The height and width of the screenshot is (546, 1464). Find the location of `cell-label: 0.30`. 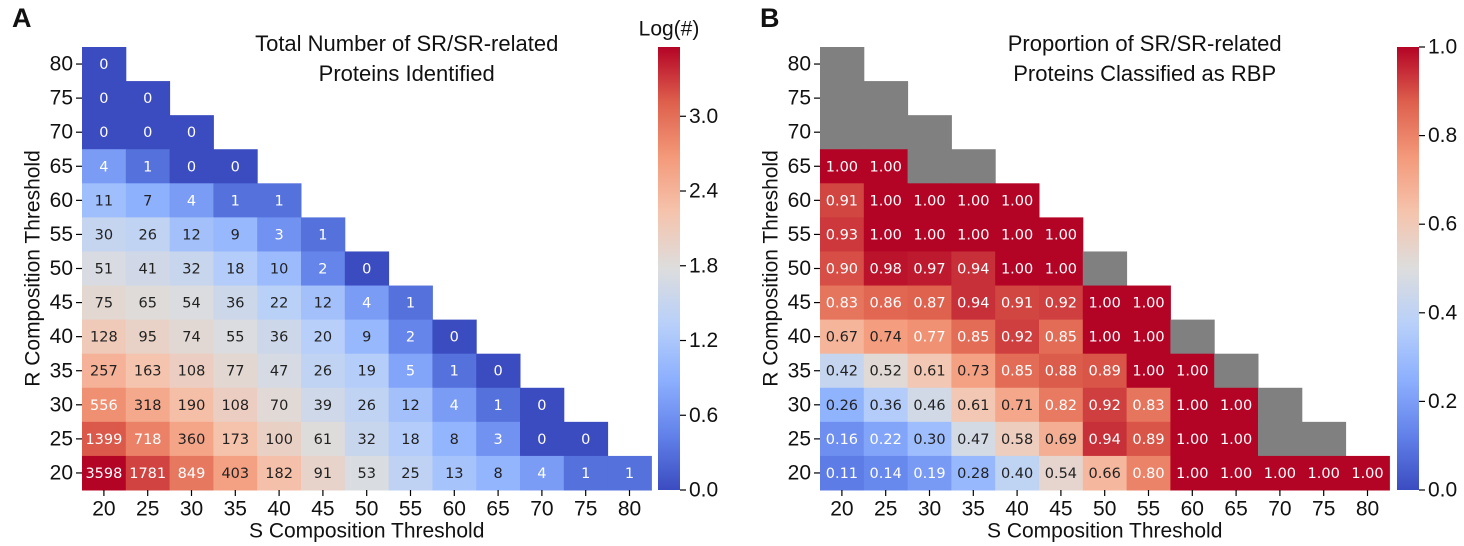

cell-label: 0.30 is located at coordinates (929, 440).